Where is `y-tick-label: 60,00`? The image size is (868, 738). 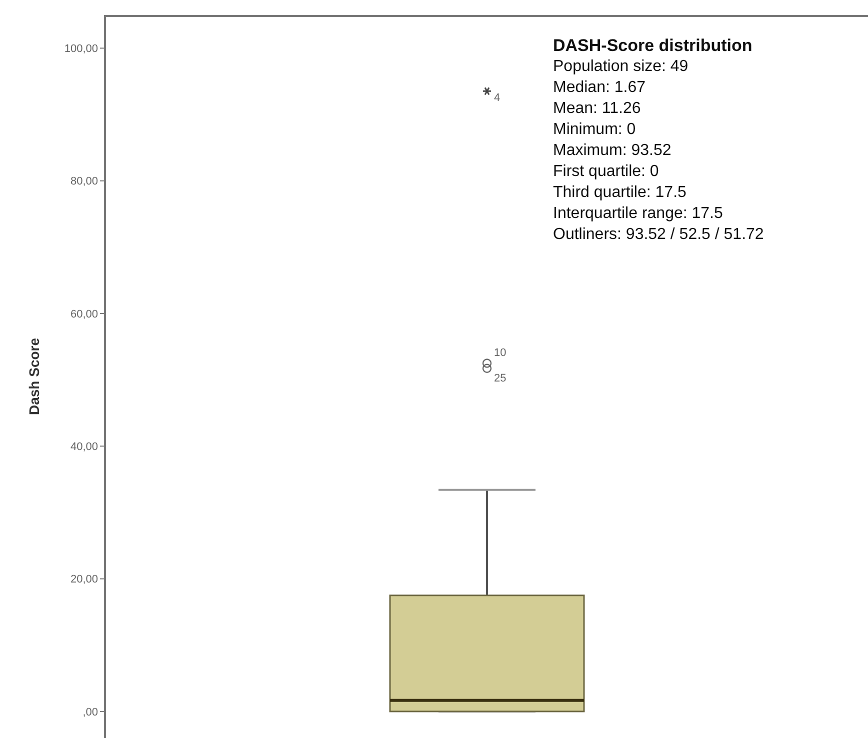
y-tick-label: 60,00 is located at coordinates (84, 314).